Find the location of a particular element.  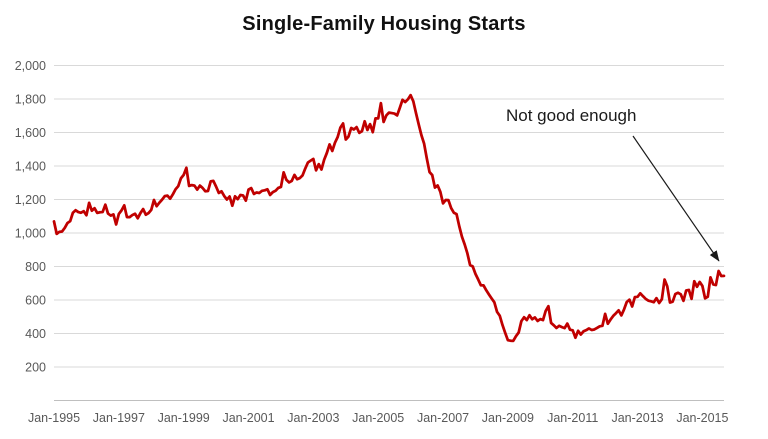

svg-text: Jan-2007 is located at coordinates (443, 418).